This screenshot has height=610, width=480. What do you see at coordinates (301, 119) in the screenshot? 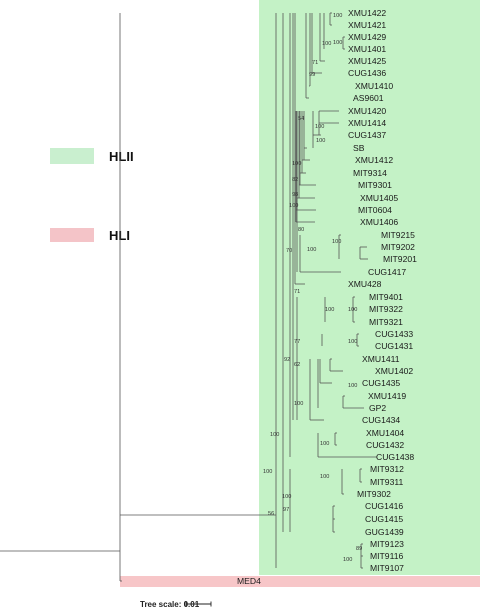
I see `bootstrap-value: 54` at bounding box center [301, 119].